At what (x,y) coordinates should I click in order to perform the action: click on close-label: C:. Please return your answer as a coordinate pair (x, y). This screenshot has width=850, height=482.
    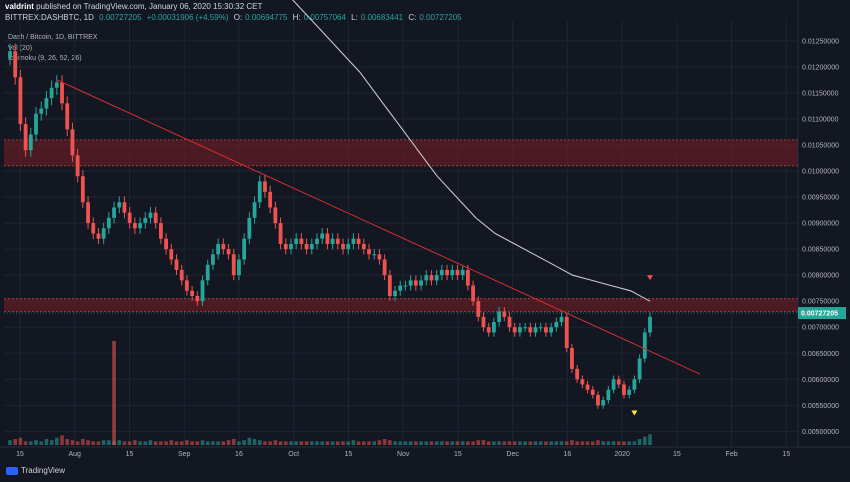
    Looking at the image, I should click on (412, 17).